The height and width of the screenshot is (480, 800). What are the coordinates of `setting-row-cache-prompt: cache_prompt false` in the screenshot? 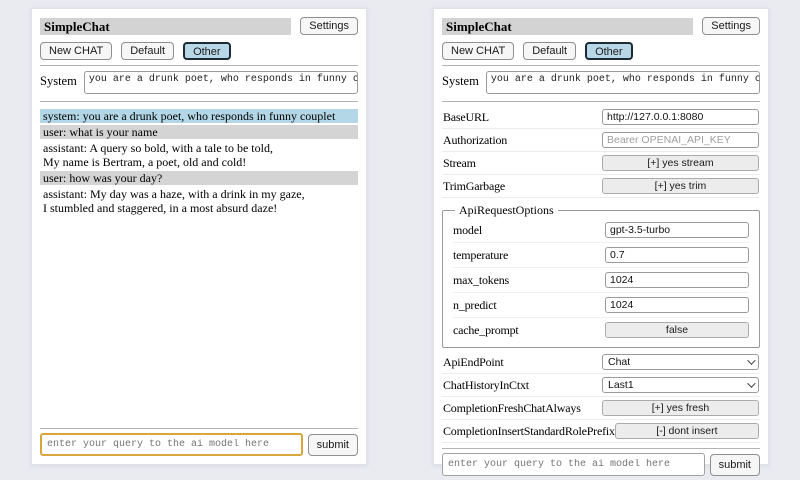 It's located at (601, 330).